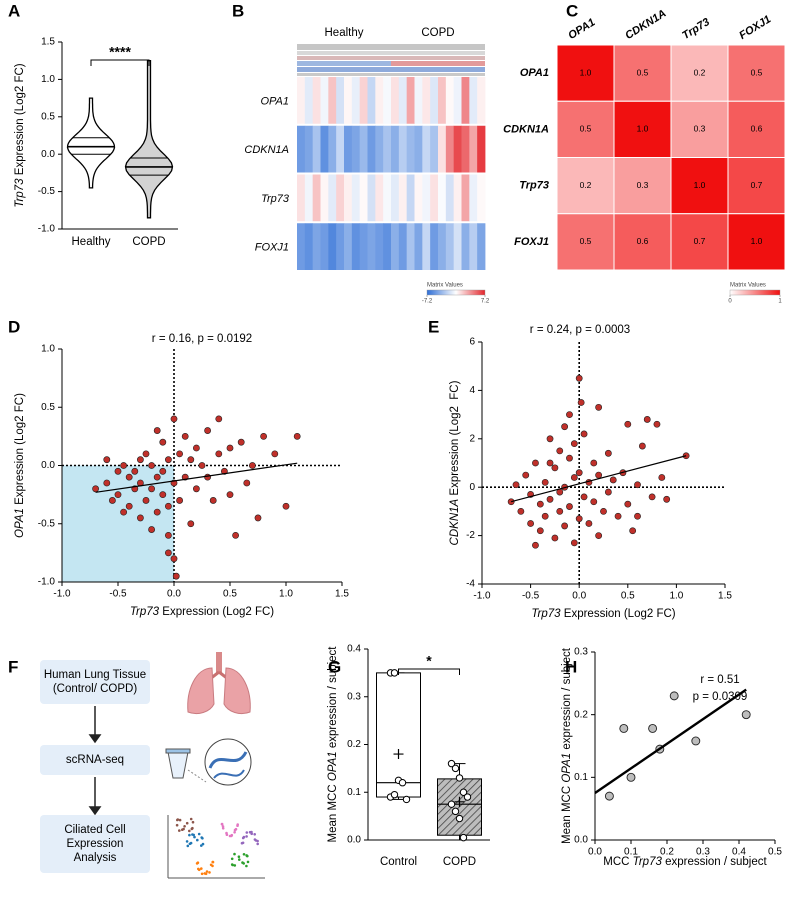  What do you see at coordinates (459, 862) in the screenshot?
I see `x-tick-label: COPD` at bounding box center [459, 862].